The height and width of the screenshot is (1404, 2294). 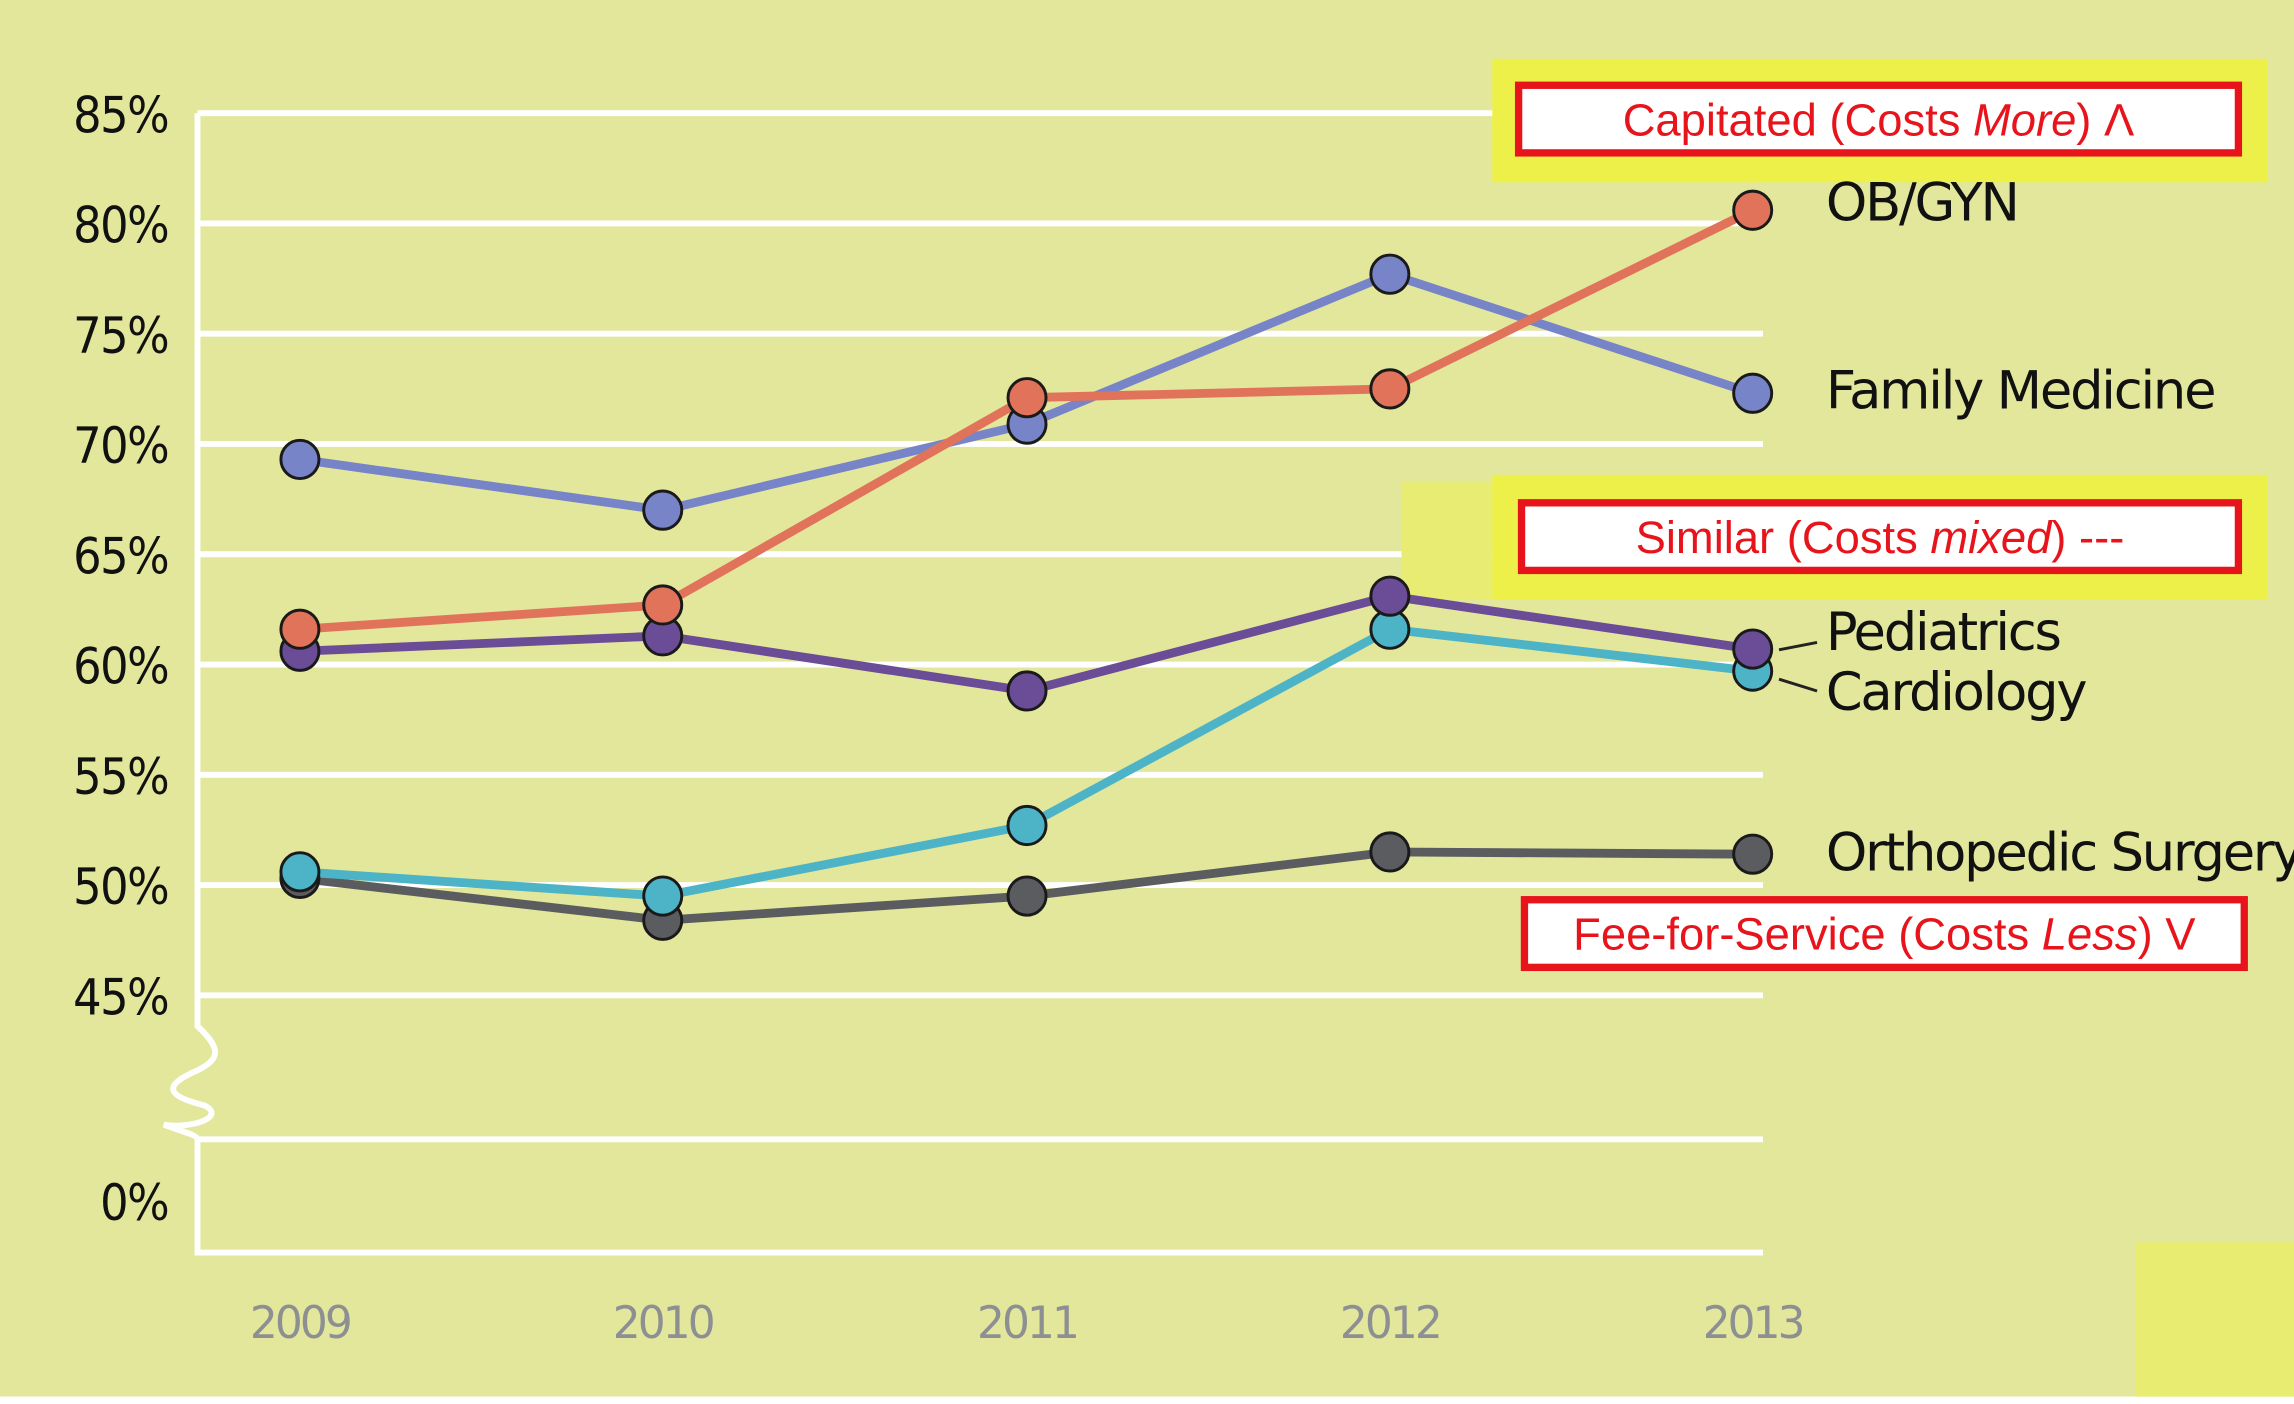 What do you see at coordinates (300, 1323) in the screenshot?
I see `x-tick-label: 2009` at bounding box center [300, 1323].